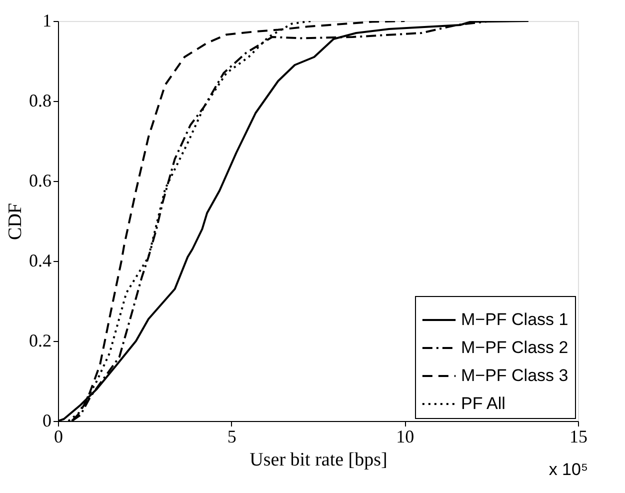  I want to click on y-tick-label: 0.4, so click(40, 260).